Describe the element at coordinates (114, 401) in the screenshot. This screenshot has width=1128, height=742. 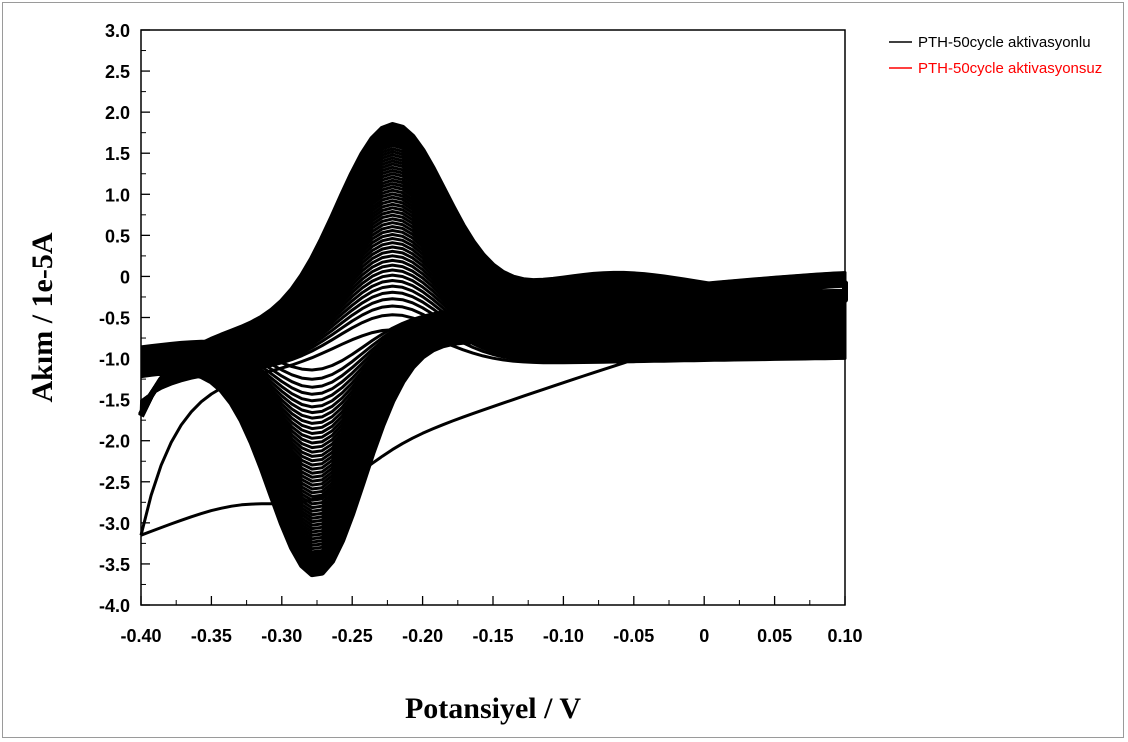
I see `y-tick-label: -1.5` at that location.